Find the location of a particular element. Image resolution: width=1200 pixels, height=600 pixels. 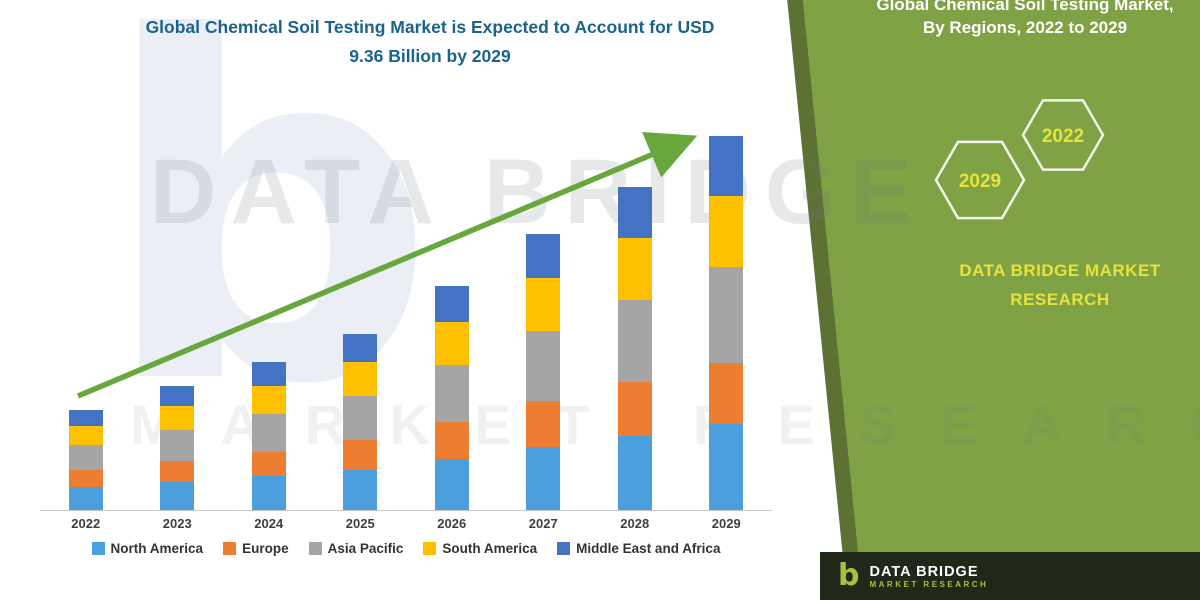

side-panel-title-line2: By Regions, 2022 to 2029 is located at coordinates (1025, 27).